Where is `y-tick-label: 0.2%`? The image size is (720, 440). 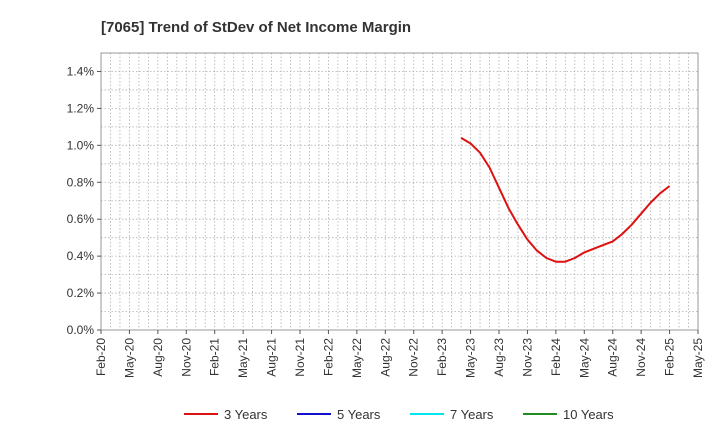
y-tick-label: 0.2% is located at coordinates (81, 293).